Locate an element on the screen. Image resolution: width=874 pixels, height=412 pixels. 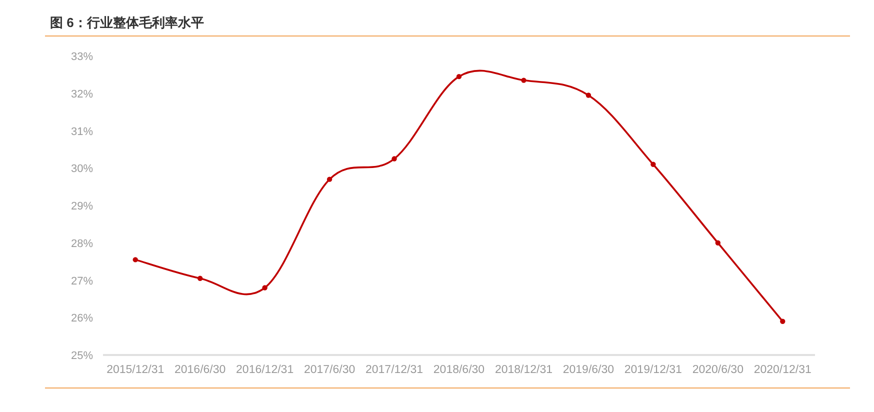
x-tick-label: 2017/6/30 is located at coordinates (330, 370).